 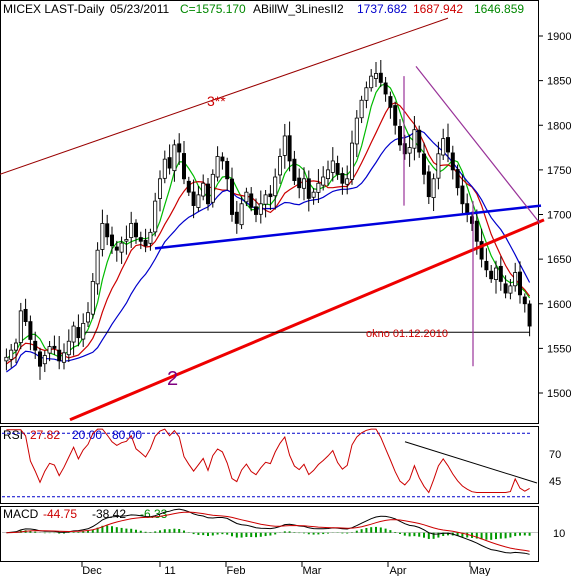 I want to click on rsi-header: RSI 27.82 20.00 80.00, so click(x=72, y=435).